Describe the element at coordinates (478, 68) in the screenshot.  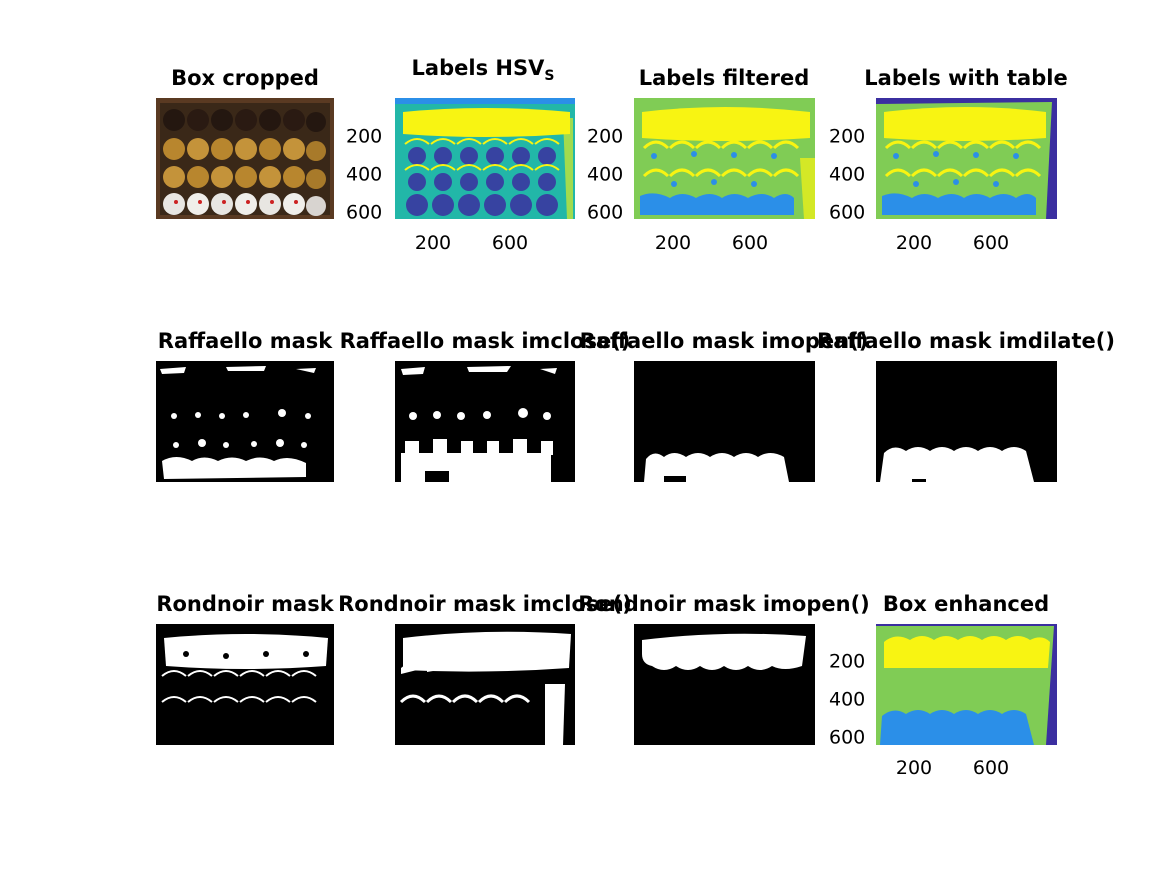
I see `title-labels-hsv-text: Labels HSV` at that location.